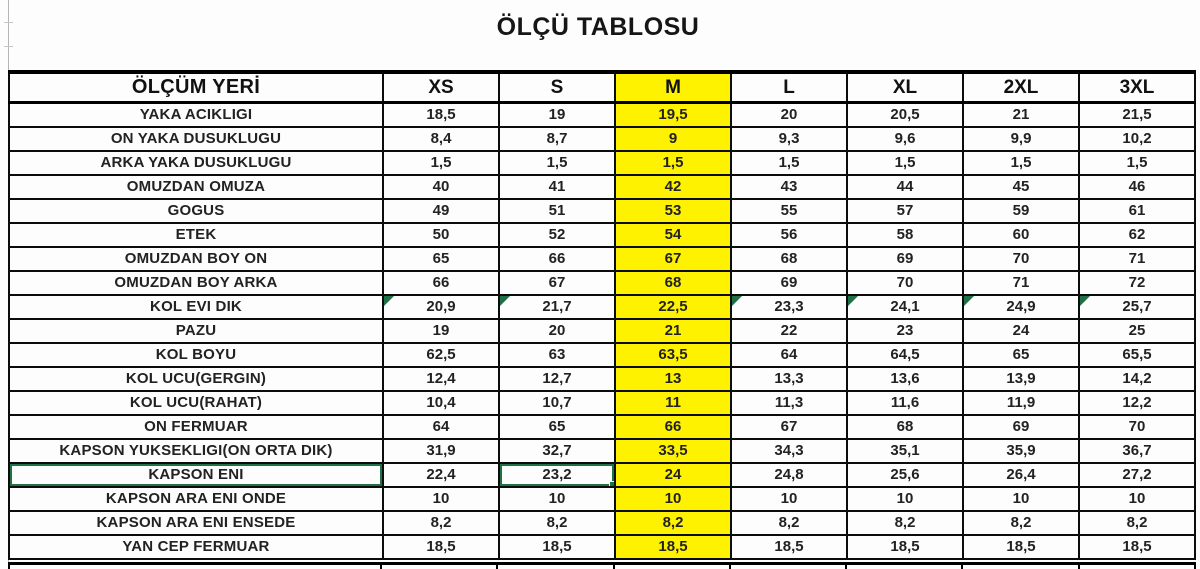 This screenshot has width=1200, height=569. Describe the element at coordinates (1021, 402) in the screenshot. I see `value-cell-2xl: 11,9` at that location.